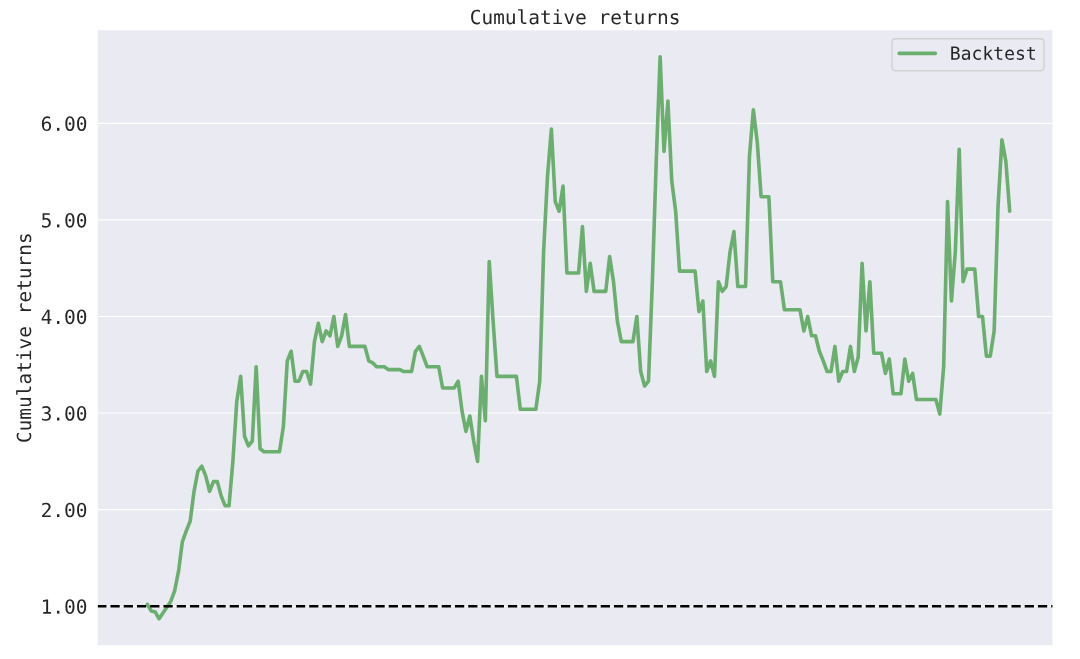  What do you see at coordinates (993, 53) in the screenshot?
I see `legend-label: Backtest` at bounding box center [993, 53].